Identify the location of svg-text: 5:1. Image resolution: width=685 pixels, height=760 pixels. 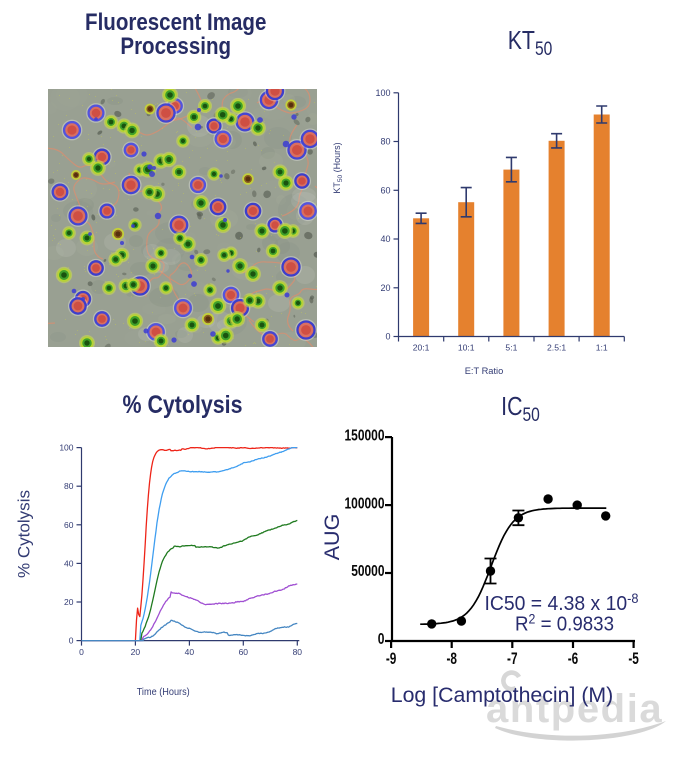
(511, 347).